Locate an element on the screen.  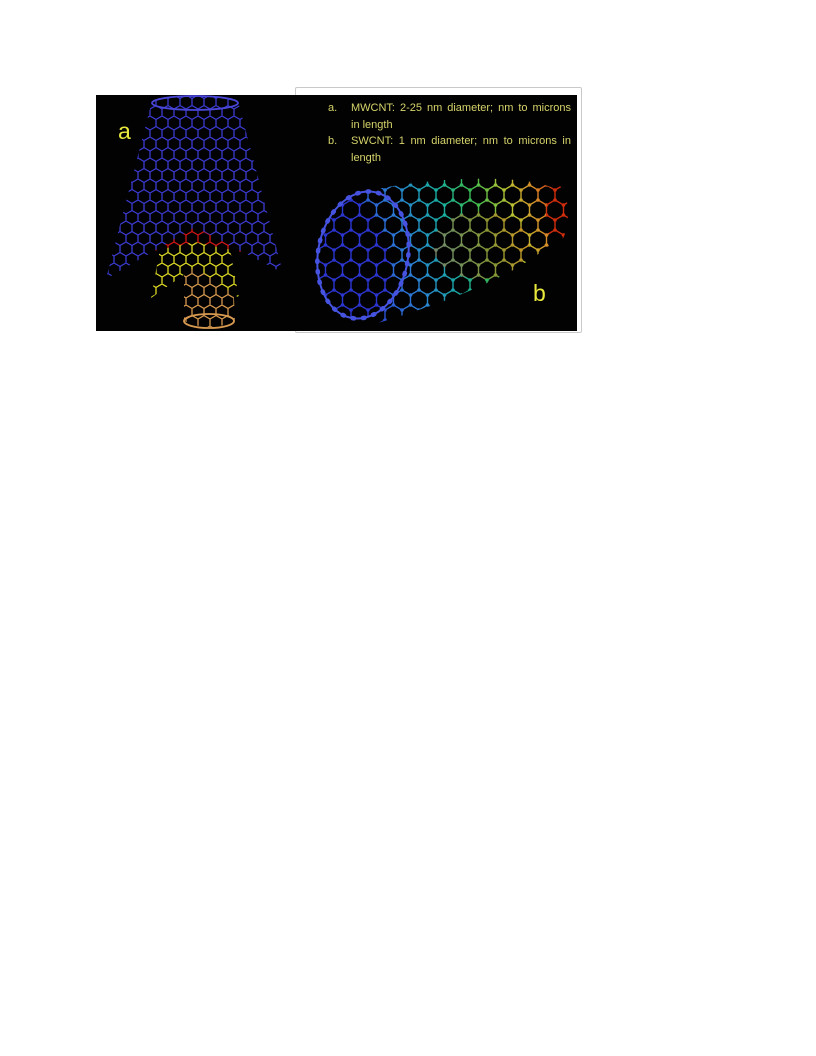
swcnt-inner-speckle is located at coordinates (481, 245).